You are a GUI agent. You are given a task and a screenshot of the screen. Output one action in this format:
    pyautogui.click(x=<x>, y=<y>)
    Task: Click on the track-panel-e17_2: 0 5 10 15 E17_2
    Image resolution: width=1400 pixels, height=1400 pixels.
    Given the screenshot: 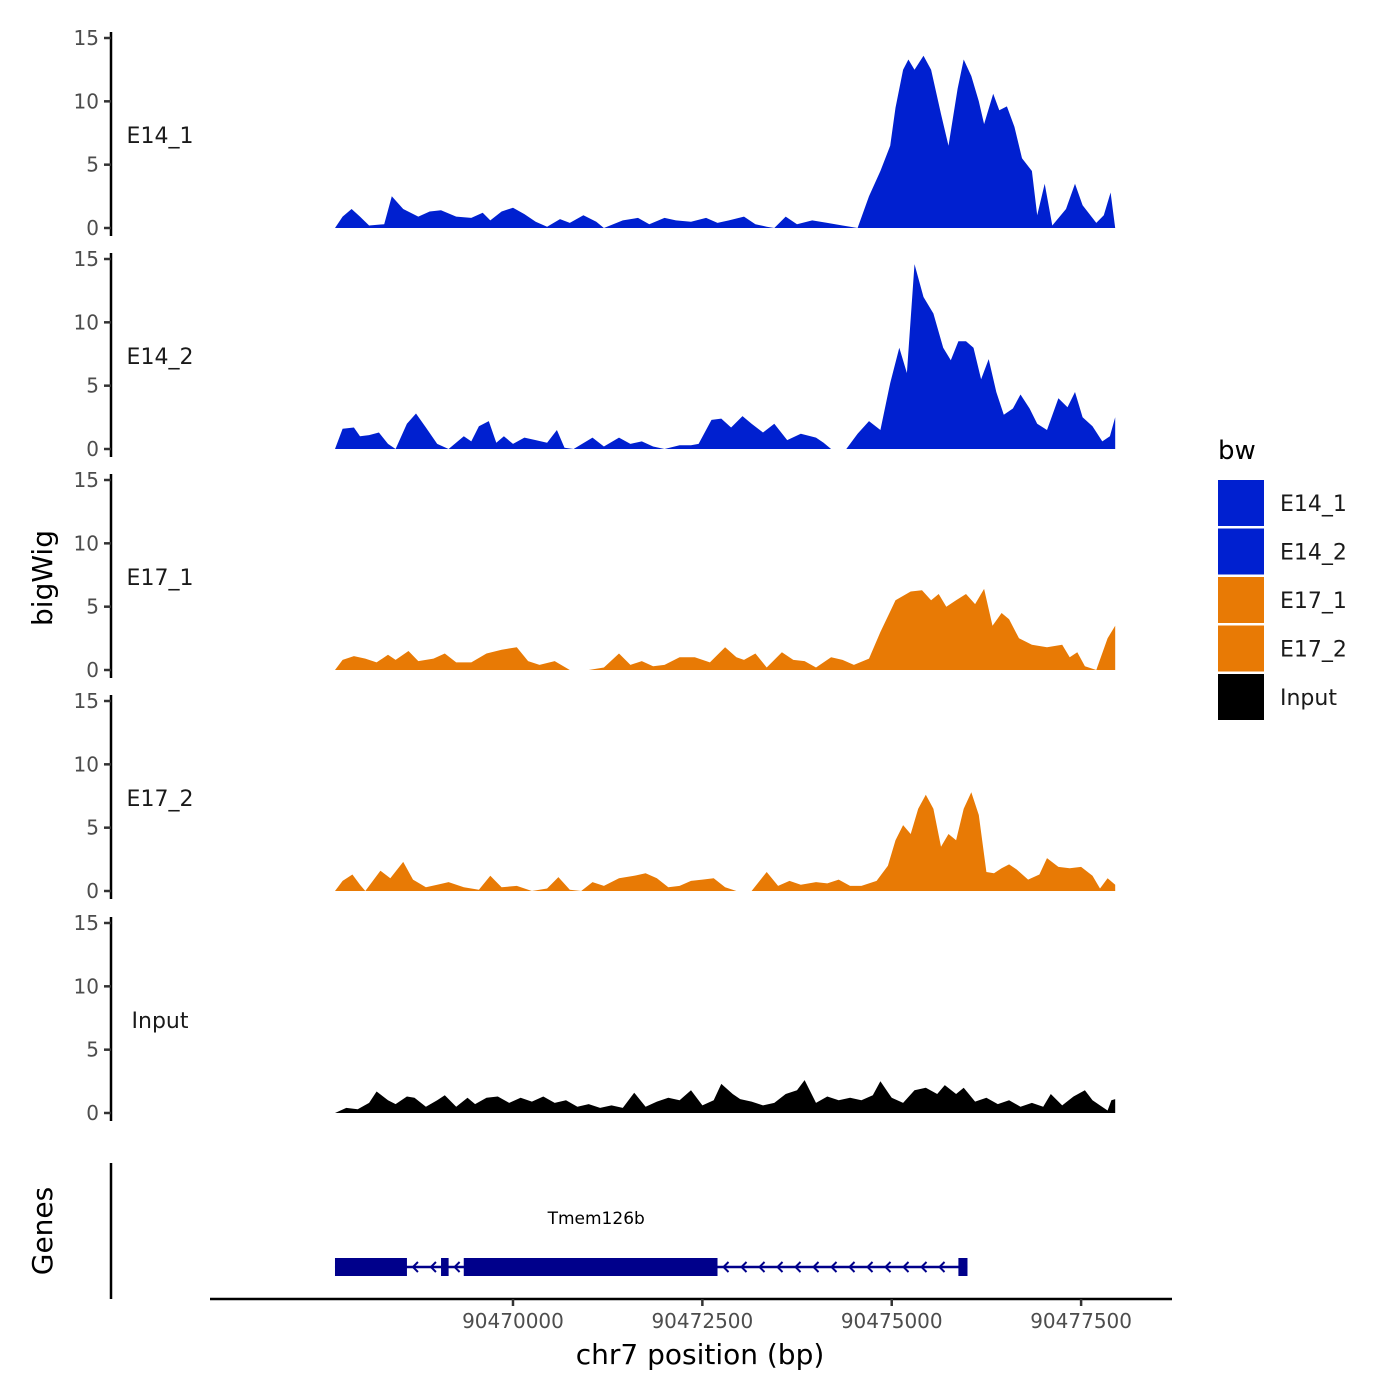 What is the action you would take?
    pyautogui.click(x=595, y=796)
    